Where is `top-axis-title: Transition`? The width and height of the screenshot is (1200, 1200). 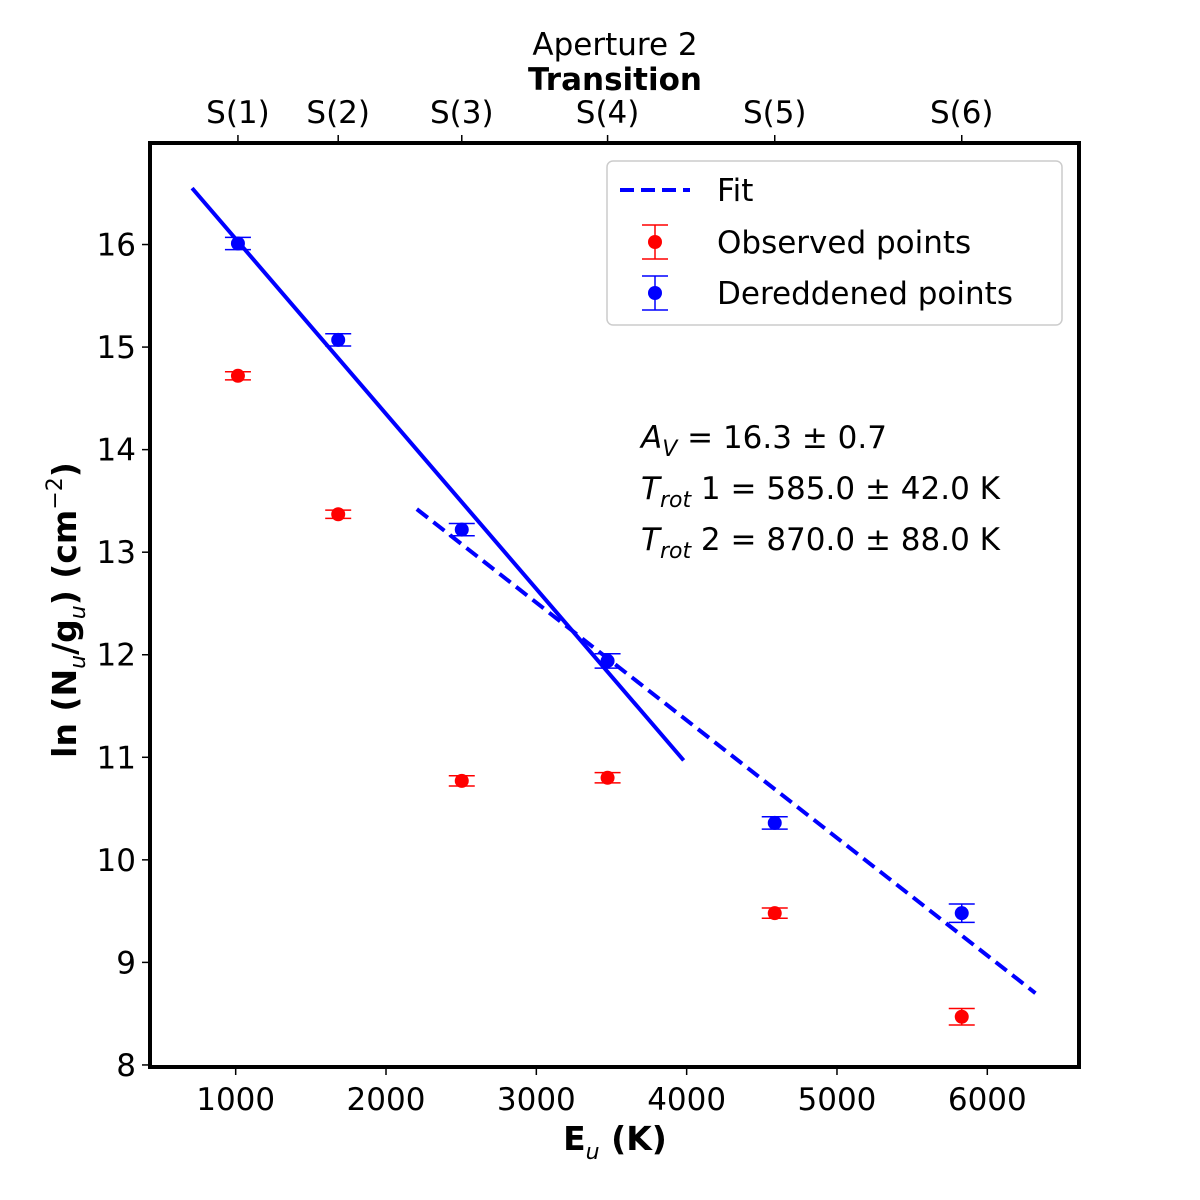 top-axis-title: Transition is located at coordinates (615, 80).